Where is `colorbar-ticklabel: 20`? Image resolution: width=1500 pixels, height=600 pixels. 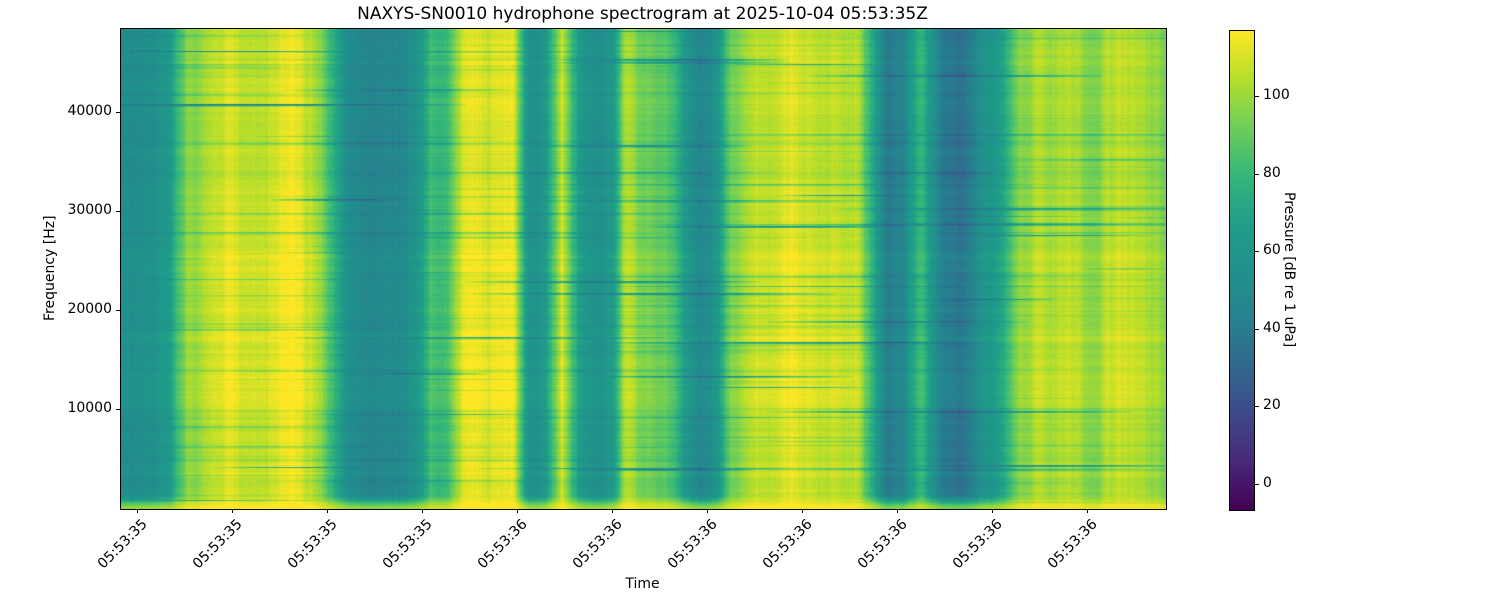 colorbar-ticklabel: 20 is located at coordinates (1272, 405).